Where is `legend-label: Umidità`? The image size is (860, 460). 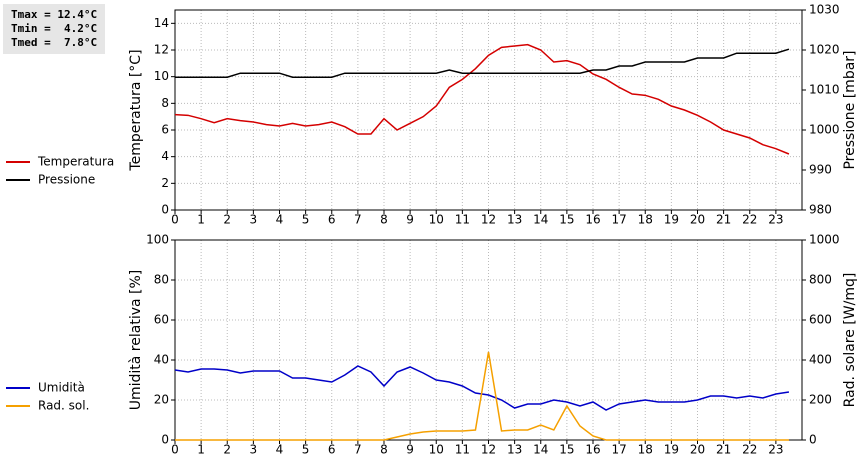
legend-label: Umidità is located at coordinates (61, 388).